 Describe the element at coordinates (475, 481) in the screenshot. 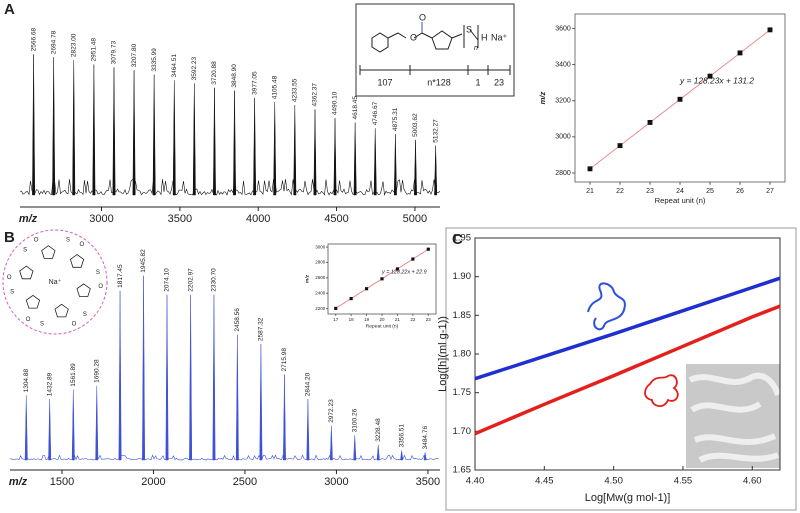

I see `x-tick-label: 4.40` at that location.